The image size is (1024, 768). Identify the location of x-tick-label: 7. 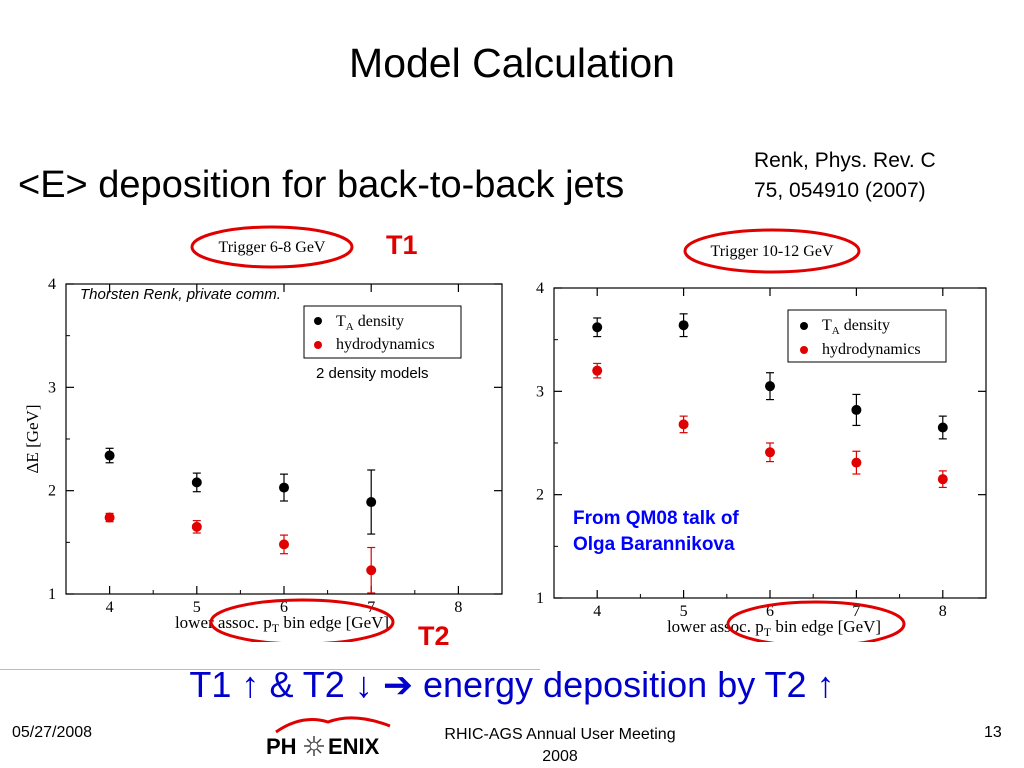
(856, 611).